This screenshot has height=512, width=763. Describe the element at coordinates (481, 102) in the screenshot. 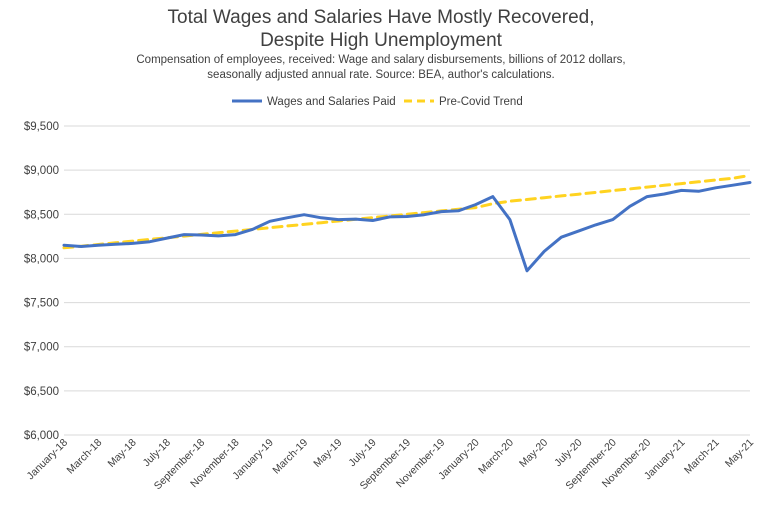

I see `legend-label-trend: Pre-Covid Trend` at that location.